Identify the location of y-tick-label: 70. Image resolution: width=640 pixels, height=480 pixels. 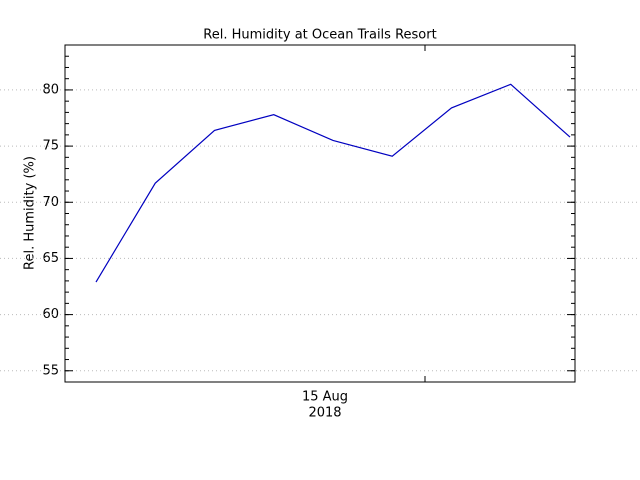
(50, 202).